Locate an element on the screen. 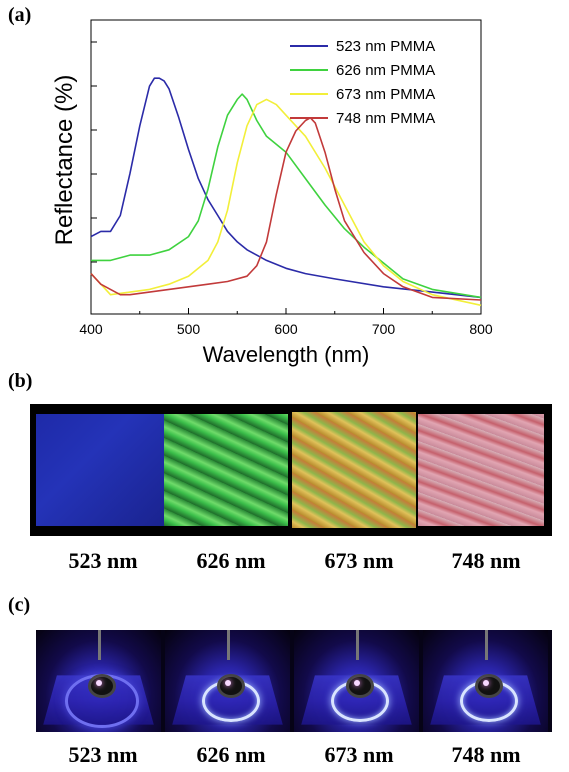 The width and height of the screenshot is (569, 772). film-caption-0: 523 nm is located at coordinates (103, 560).